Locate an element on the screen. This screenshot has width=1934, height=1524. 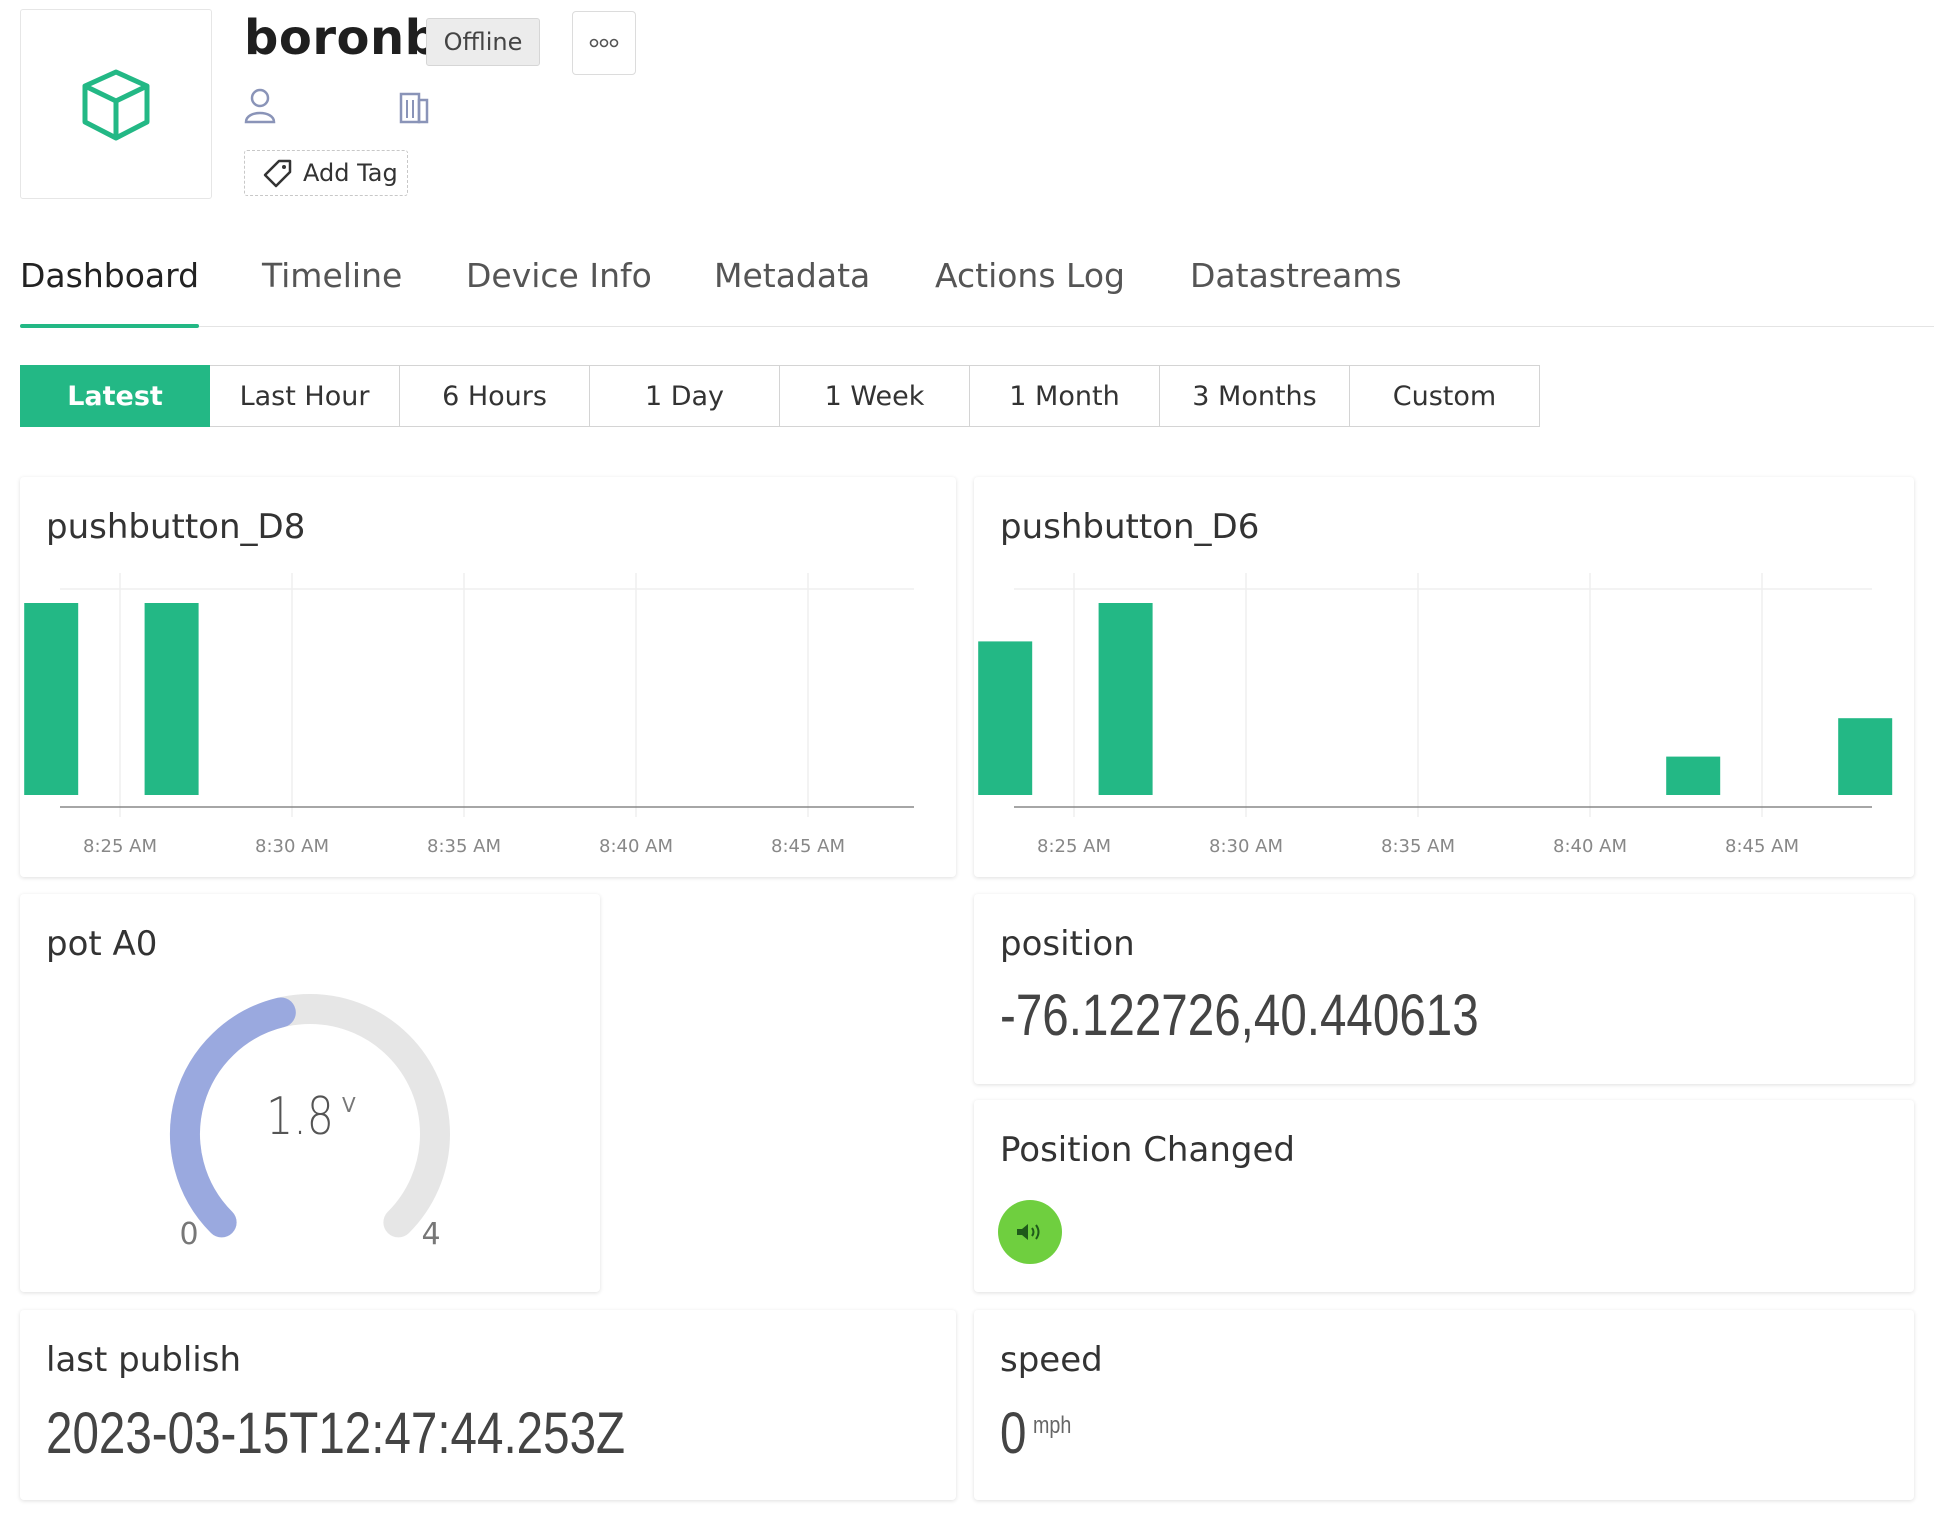
event-led is located at coordinates (1030, 1232).